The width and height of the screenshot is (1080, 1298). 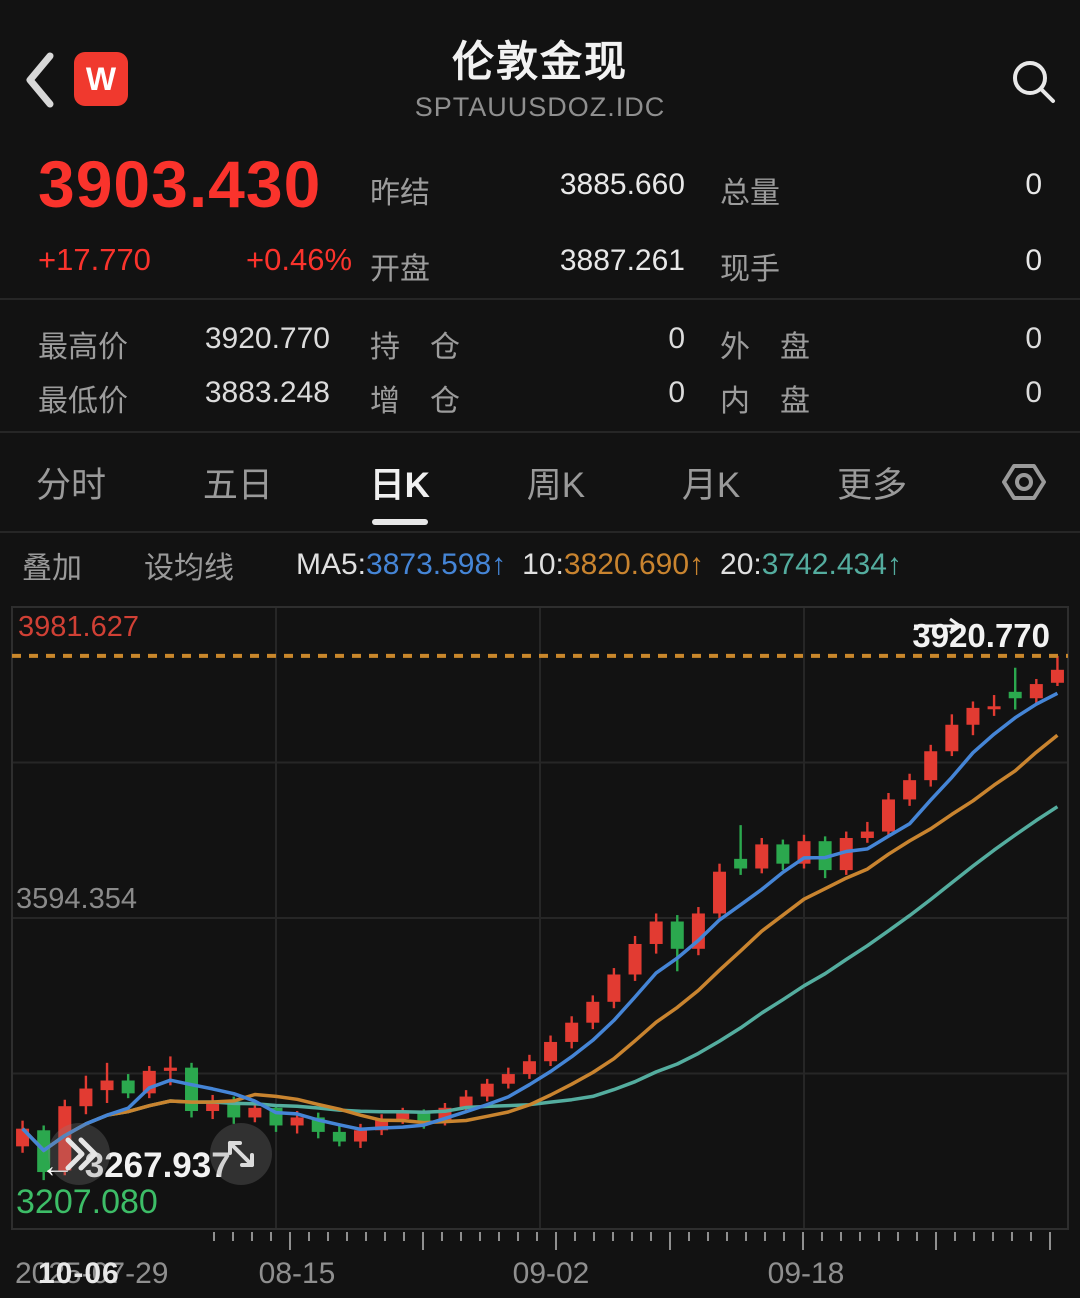 What do you see at coordinates (551, 1273) in the screenshot?
I see `x-axis-label-2: 09-02` at bounding box center [551, 1273].